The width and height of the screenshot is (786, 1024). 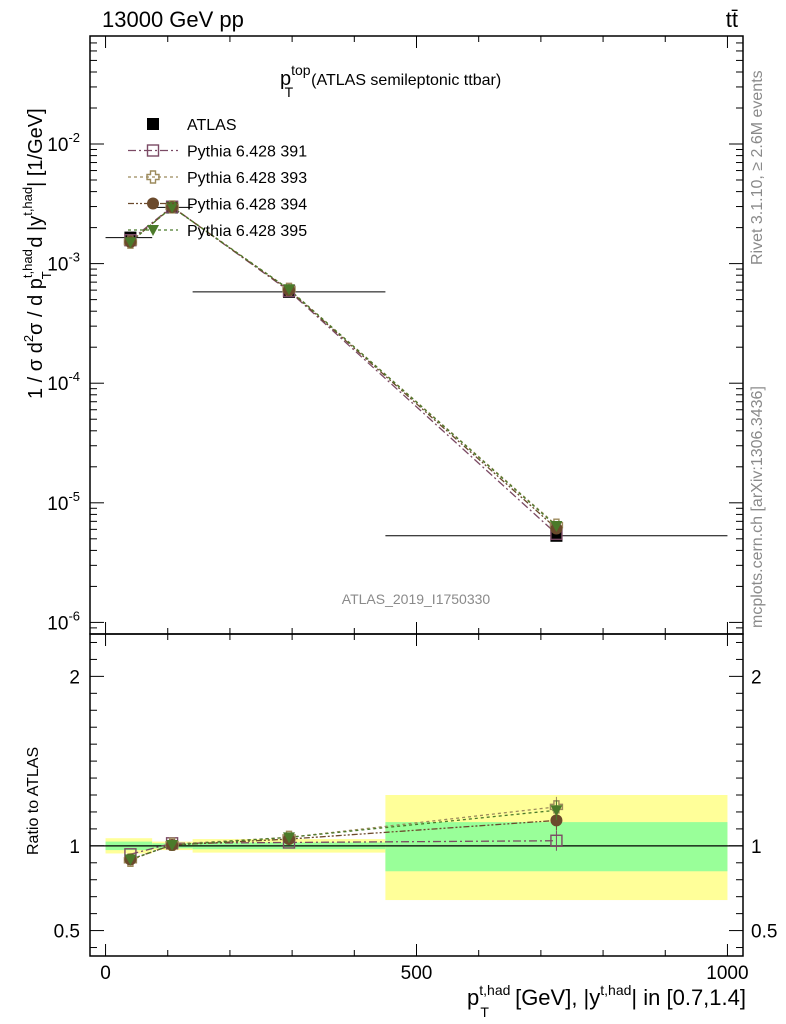 What do you see at coordinates (74, 847) in the screenshot?
I see `ratio-ytick-label-left: 1` at bounding box center [74, 847].